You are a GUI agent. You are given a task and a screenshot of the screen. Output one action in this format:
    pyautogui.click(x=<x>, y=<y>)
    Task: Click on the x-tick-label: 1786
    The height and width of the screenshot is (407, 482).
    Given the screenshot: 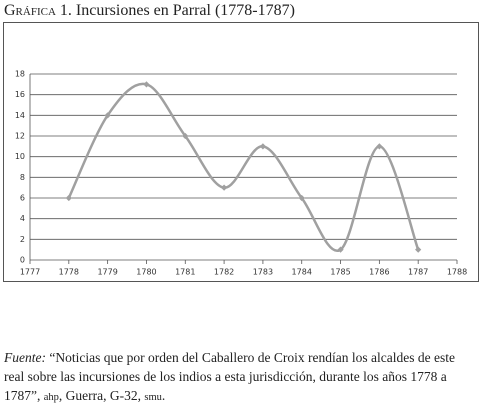 What is the action you would take?
    pyautogui.click(x=379, y=272)
    